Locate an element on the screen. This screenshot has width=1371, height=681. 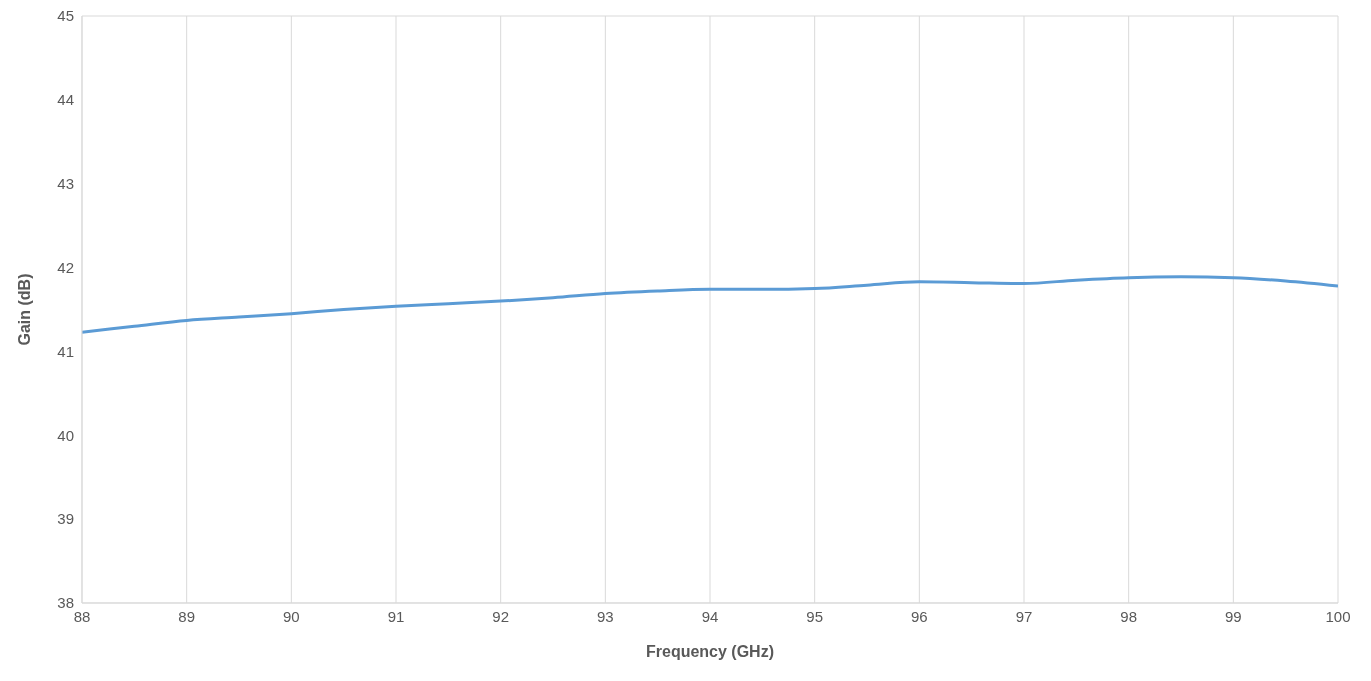
x-tick-label: 90 is located at coordinates (291, 616).